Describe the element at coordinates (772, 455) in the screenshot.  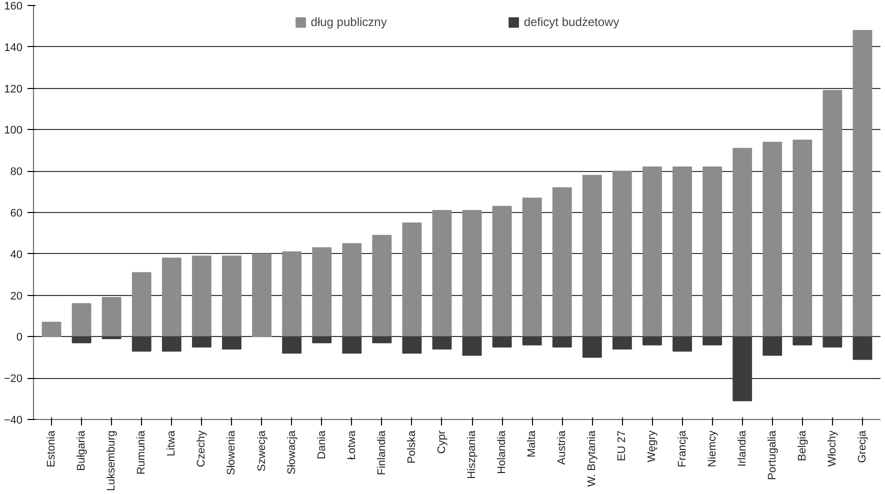
I see `x-tick-label: Portugalia` at that location.